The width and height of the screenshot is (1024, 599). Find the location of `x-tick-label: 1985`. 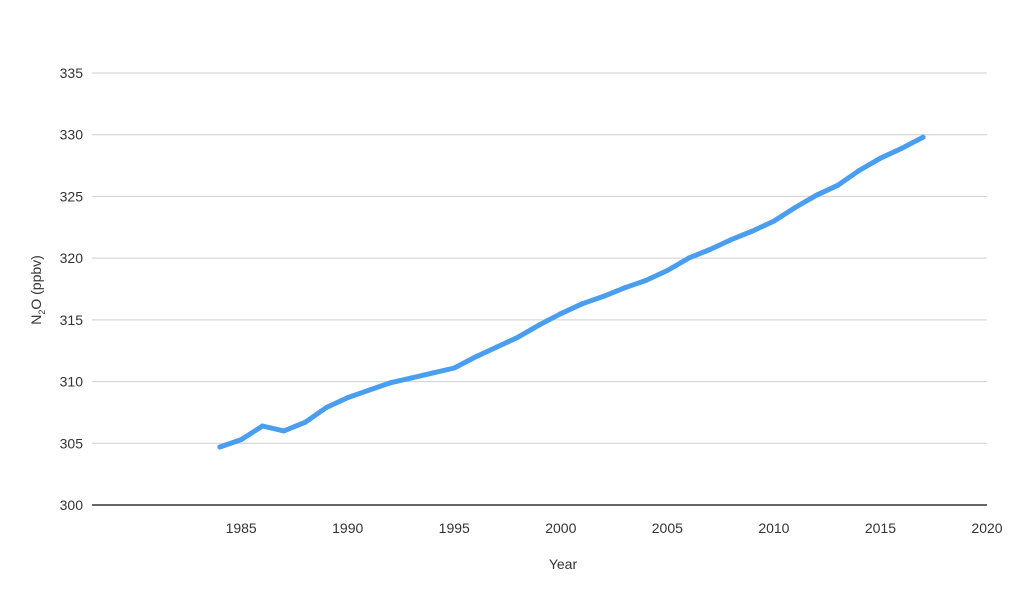

x-tick-label: 1985 is located at coordinates (241, 528).